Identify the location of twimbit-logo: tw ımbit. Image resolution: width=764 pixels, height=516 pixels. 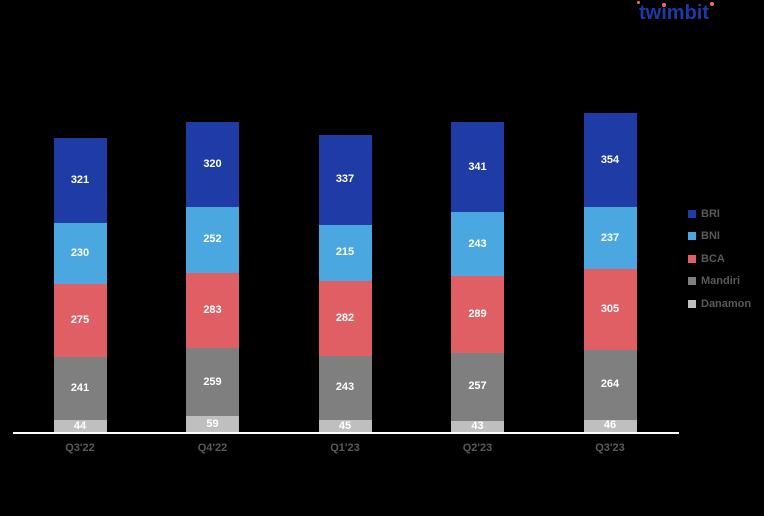
(675, 12).